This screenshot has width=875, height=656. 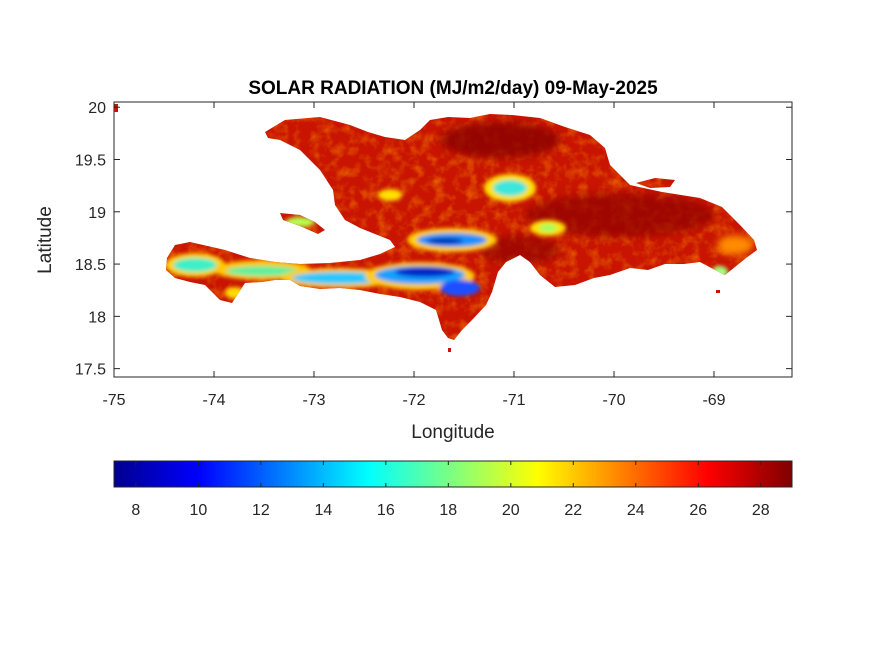 I want to click on x-tick-label: -73, so click(x=313, y=400).